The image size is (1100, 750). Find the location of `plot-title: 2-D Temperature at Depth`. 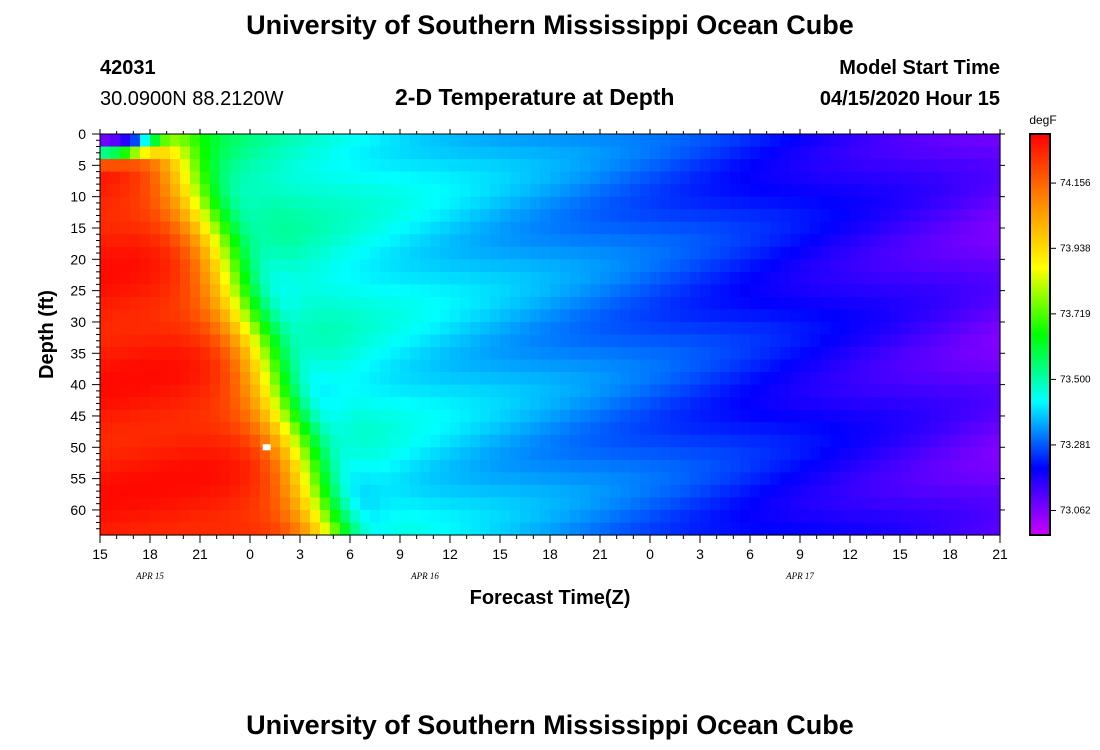

plot-title: 2-D Temperature at Depth is located at coordinates (535, 97).